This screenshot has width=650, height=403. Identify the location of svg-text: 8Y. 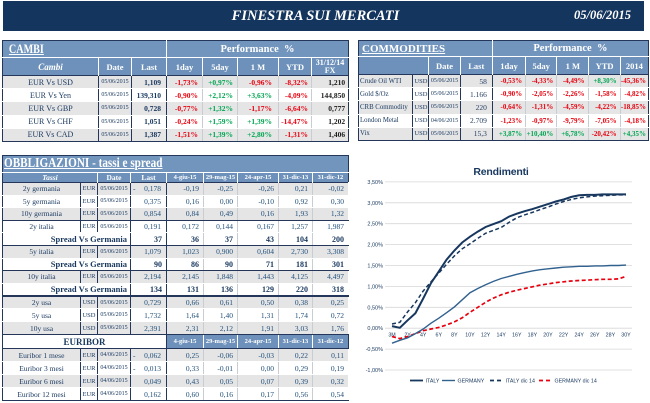
(454, 336).